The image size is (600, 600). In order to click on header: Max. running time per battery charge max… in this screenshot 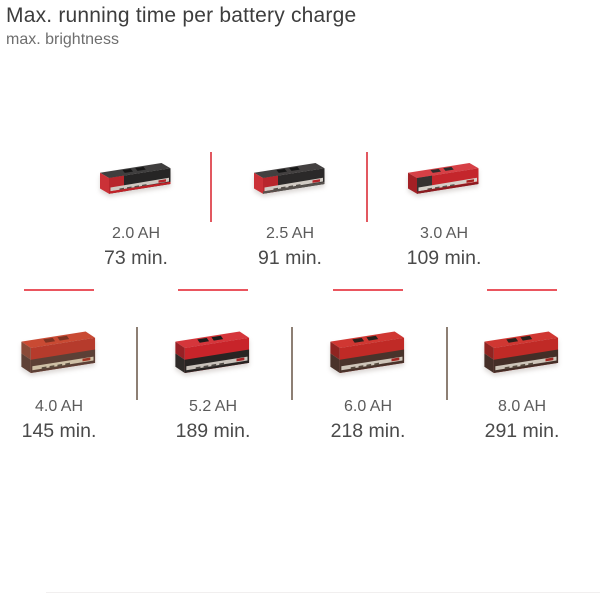, I will do `click(181, 26)`.